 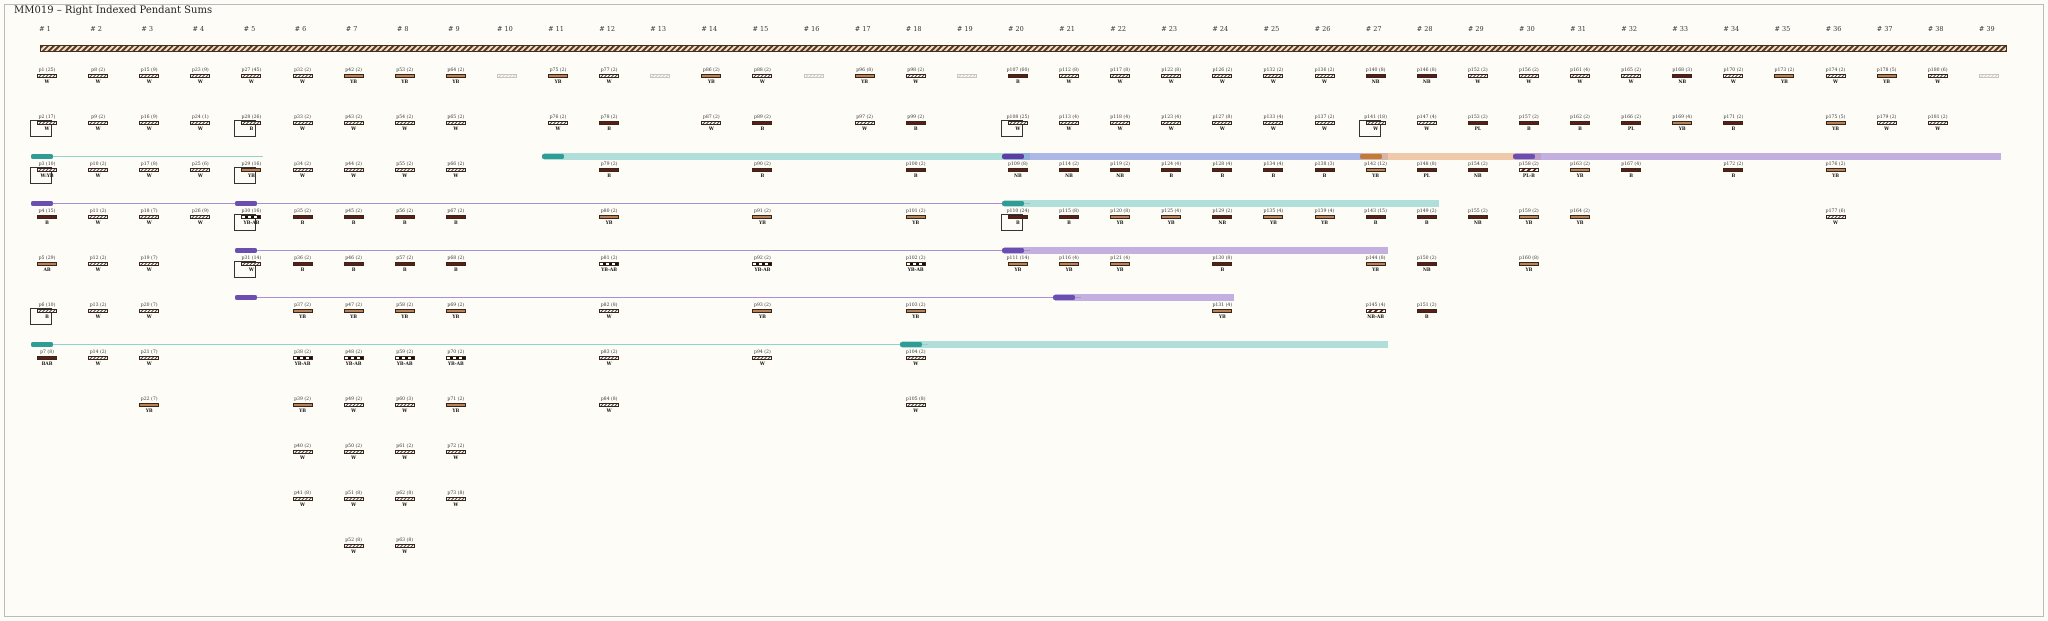 I want to click on pendant-cord: p150 (2) NB, so click(x=1427, y=269).